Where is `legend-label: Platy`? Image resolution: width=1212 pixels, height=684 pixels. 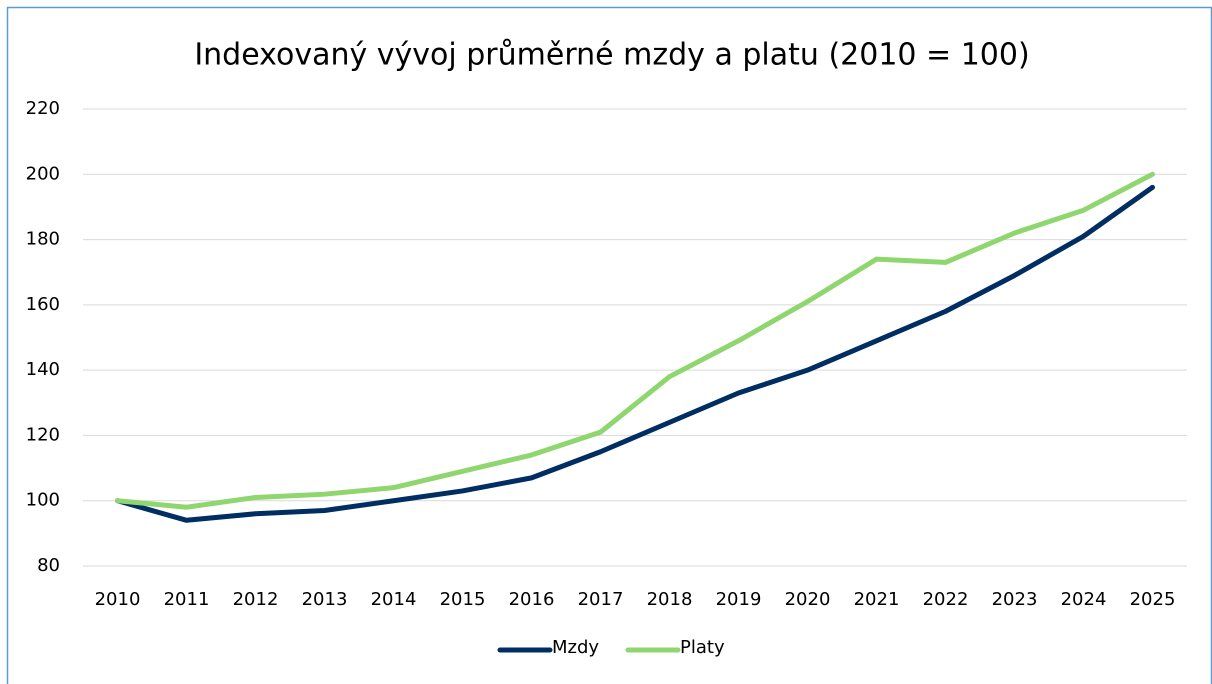
legend-label: Platy is located at coordinates (702, 647).